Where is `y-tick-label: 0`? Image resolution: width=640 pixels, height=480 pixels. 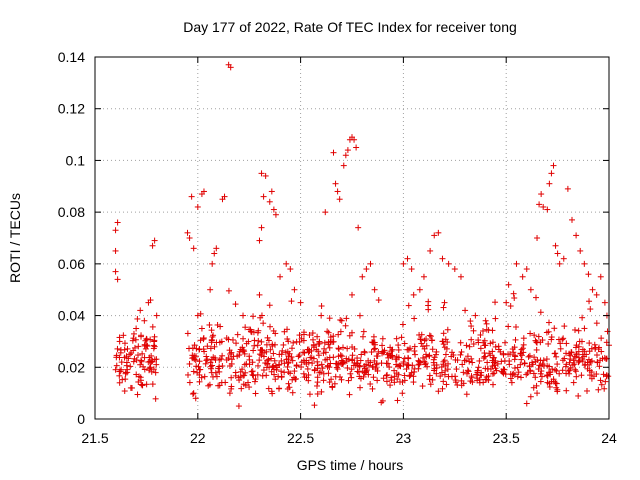 y-tick-label: 0 is located at coordinates (81, 419).